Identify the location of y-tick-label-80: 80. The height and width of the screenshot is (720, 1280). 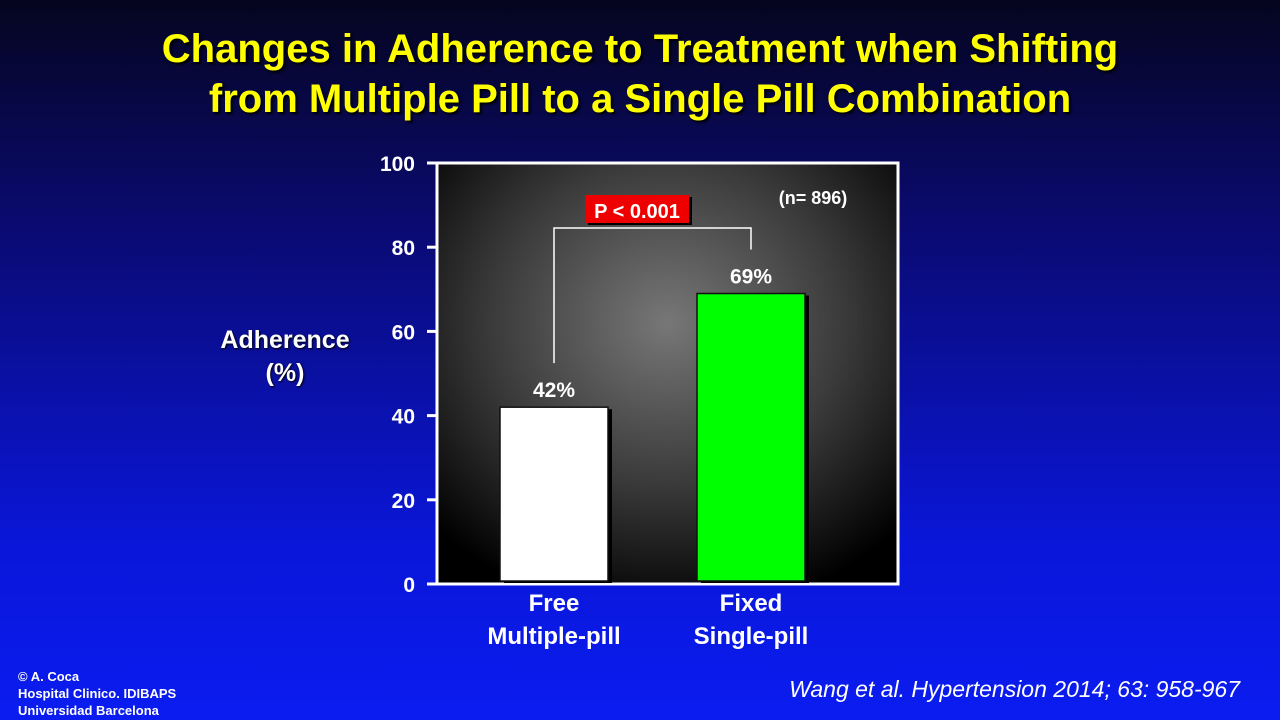
(403, 248).